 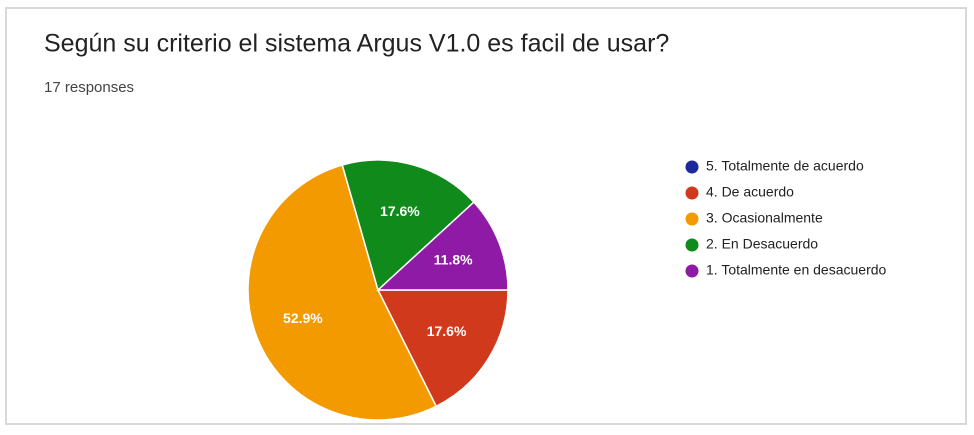 What do you see at coordinates (453, 259) in the screenshot?
I see `slice-label: 11.8%` at bounding box center [453, 259].